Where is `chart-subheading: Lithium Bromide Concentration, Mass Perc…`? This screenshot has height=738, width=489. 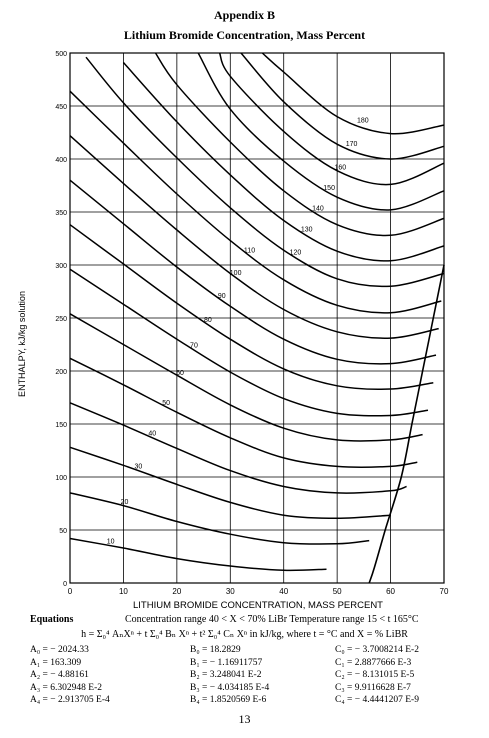
chart-subheading: Lithium Bromide Concentration, Mass Perc… is located at coordinates (244, 35).